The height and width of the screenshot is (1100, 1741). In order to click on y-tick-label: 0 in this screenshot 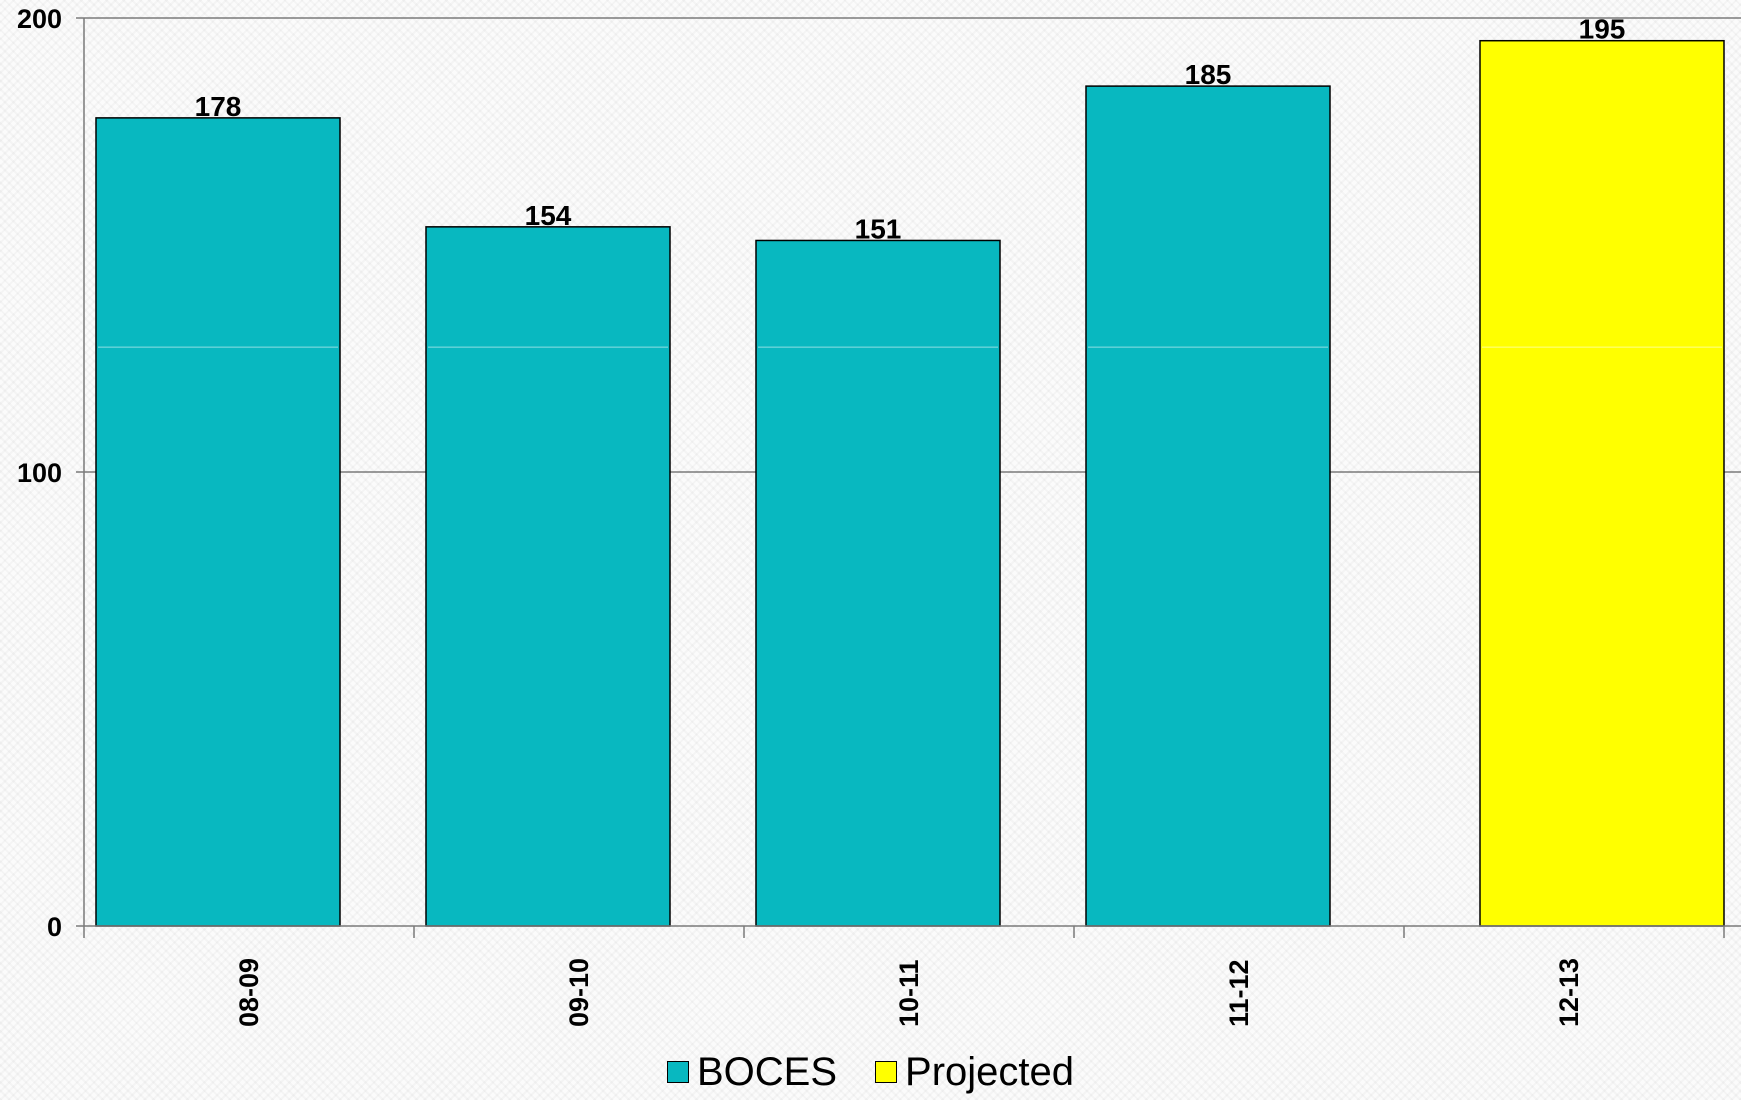, I will do `click(54, 927)`.